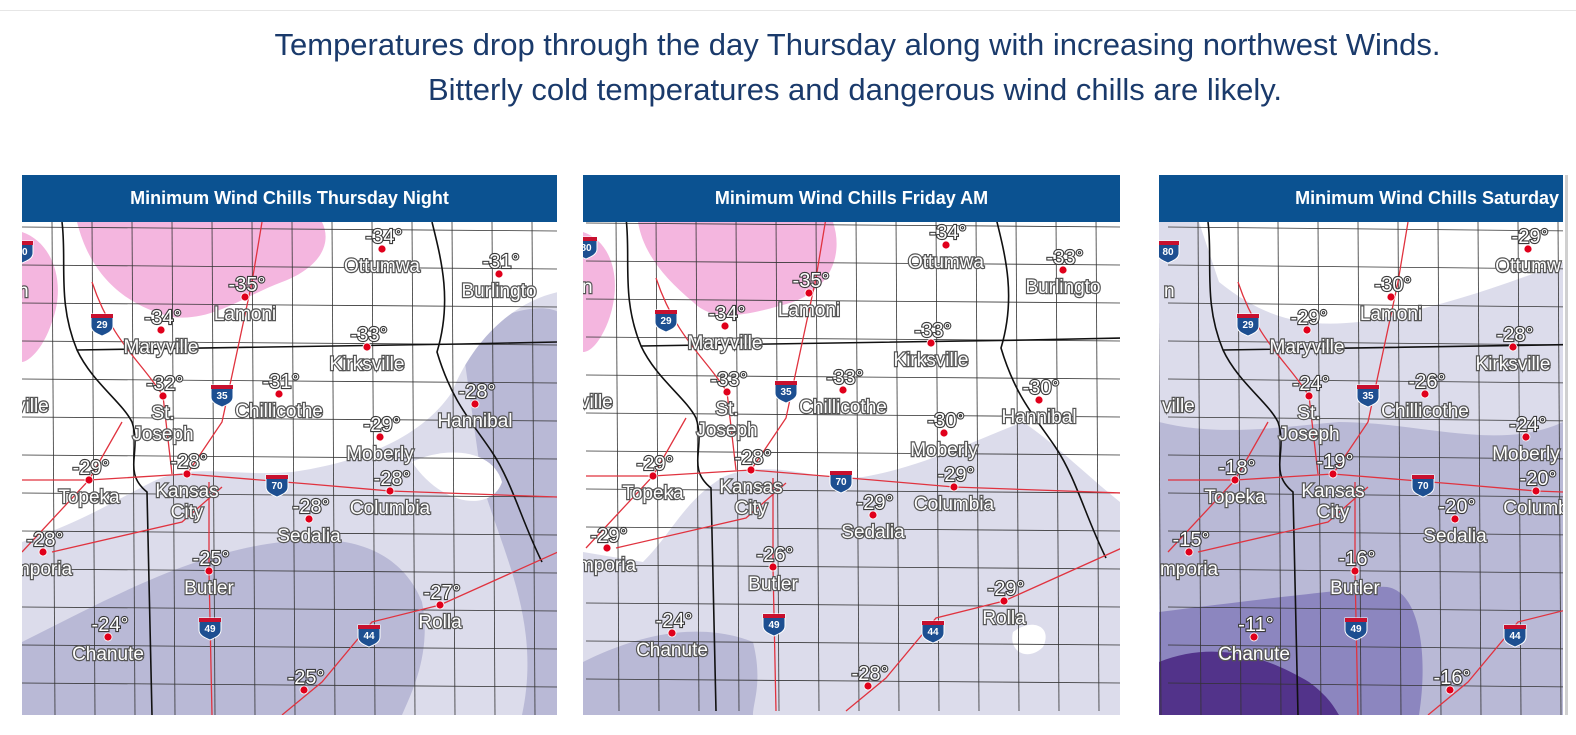  Describe the element at coordinates (1532, 493) in the screenshot. I see `city-marker: -20° Columb` at that location.